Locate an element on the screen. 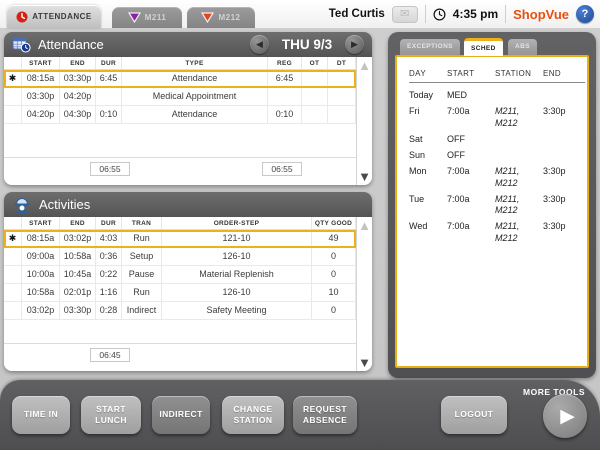 The image size is (600, 450). tab-attendance: ATTENDANCE is located at coordinates (54, 16).